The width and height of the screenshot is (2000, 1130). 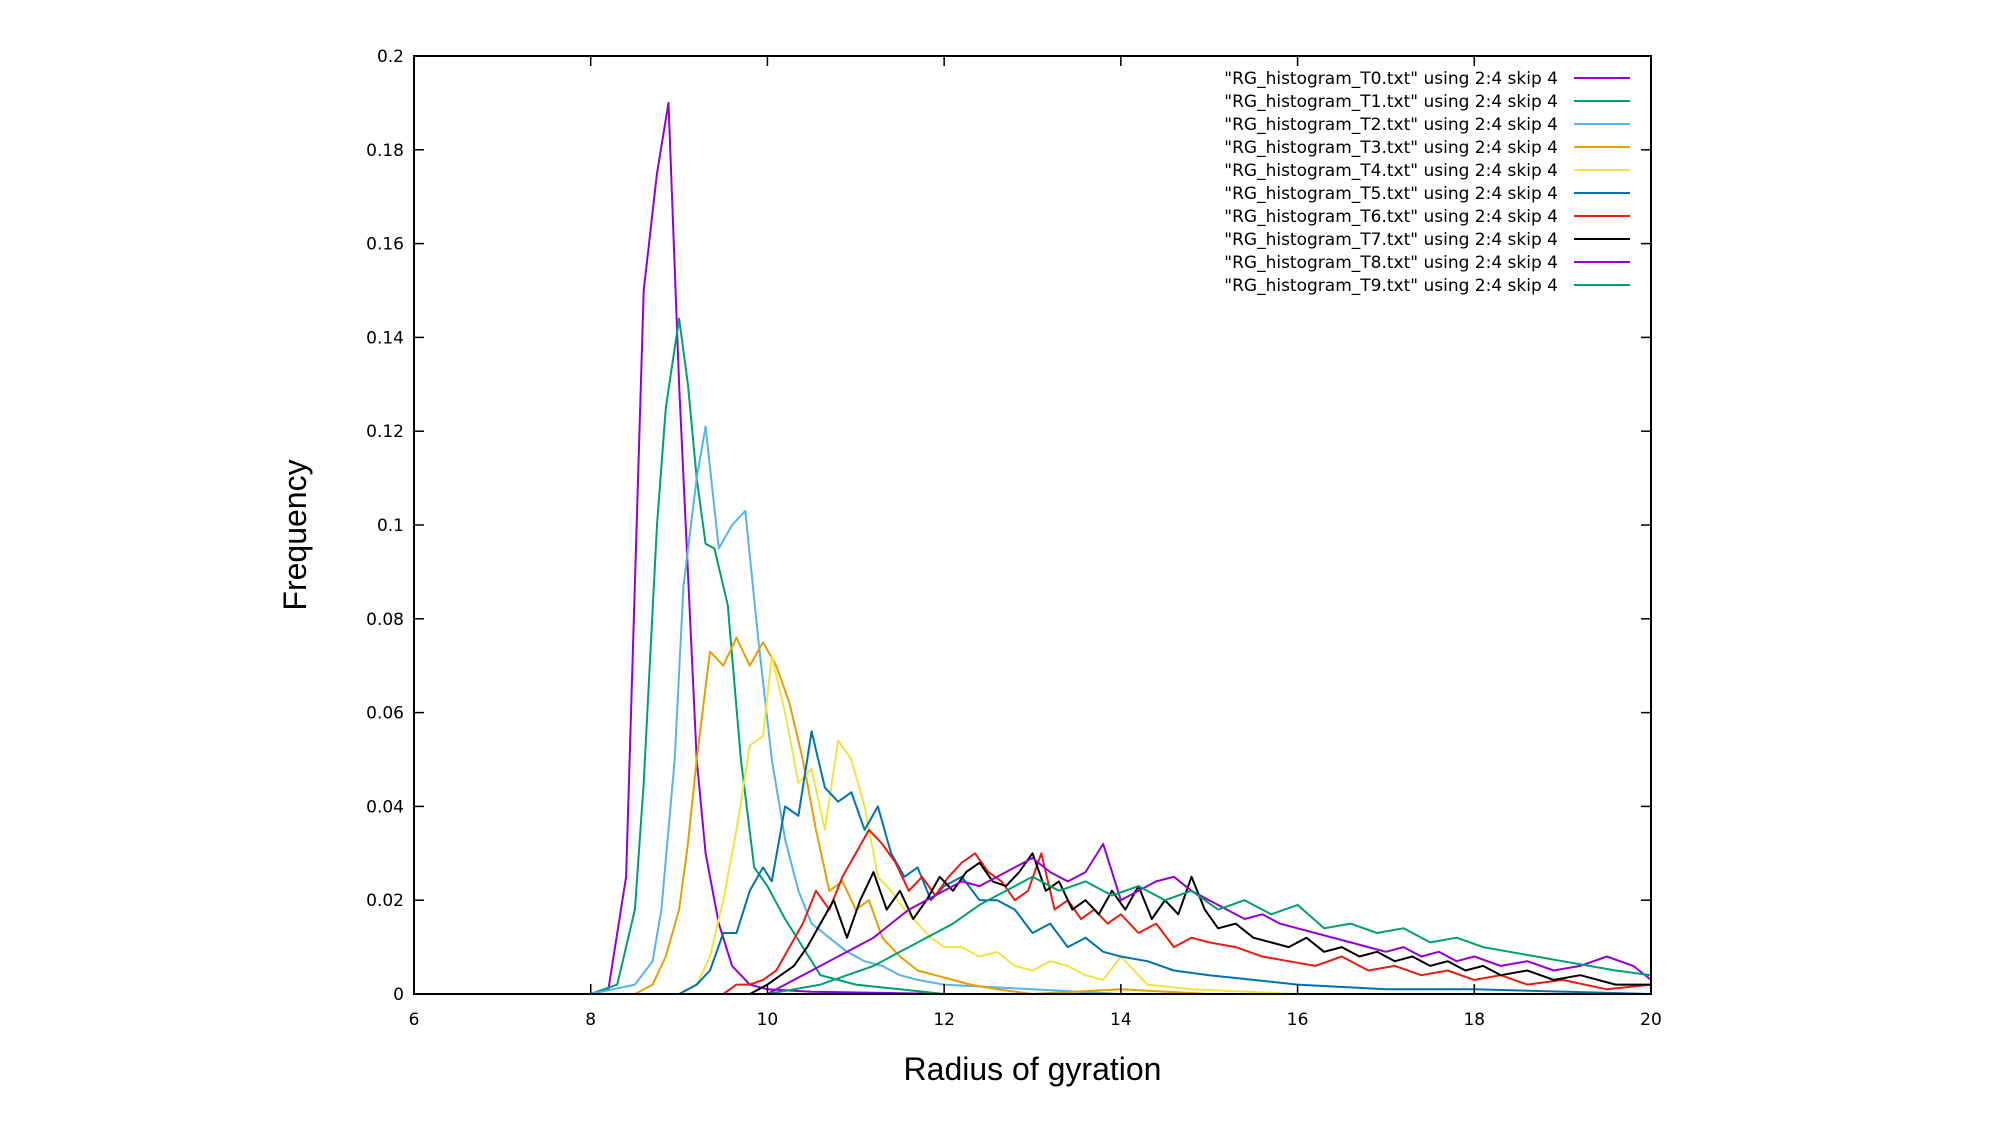 What do you see at coordinates (1391, 194) in the screenshot?
I see `legend-label-t5: "RG_histogram_T5.txt" using 2:4 skip 4` at bounding box center [1391, 194].